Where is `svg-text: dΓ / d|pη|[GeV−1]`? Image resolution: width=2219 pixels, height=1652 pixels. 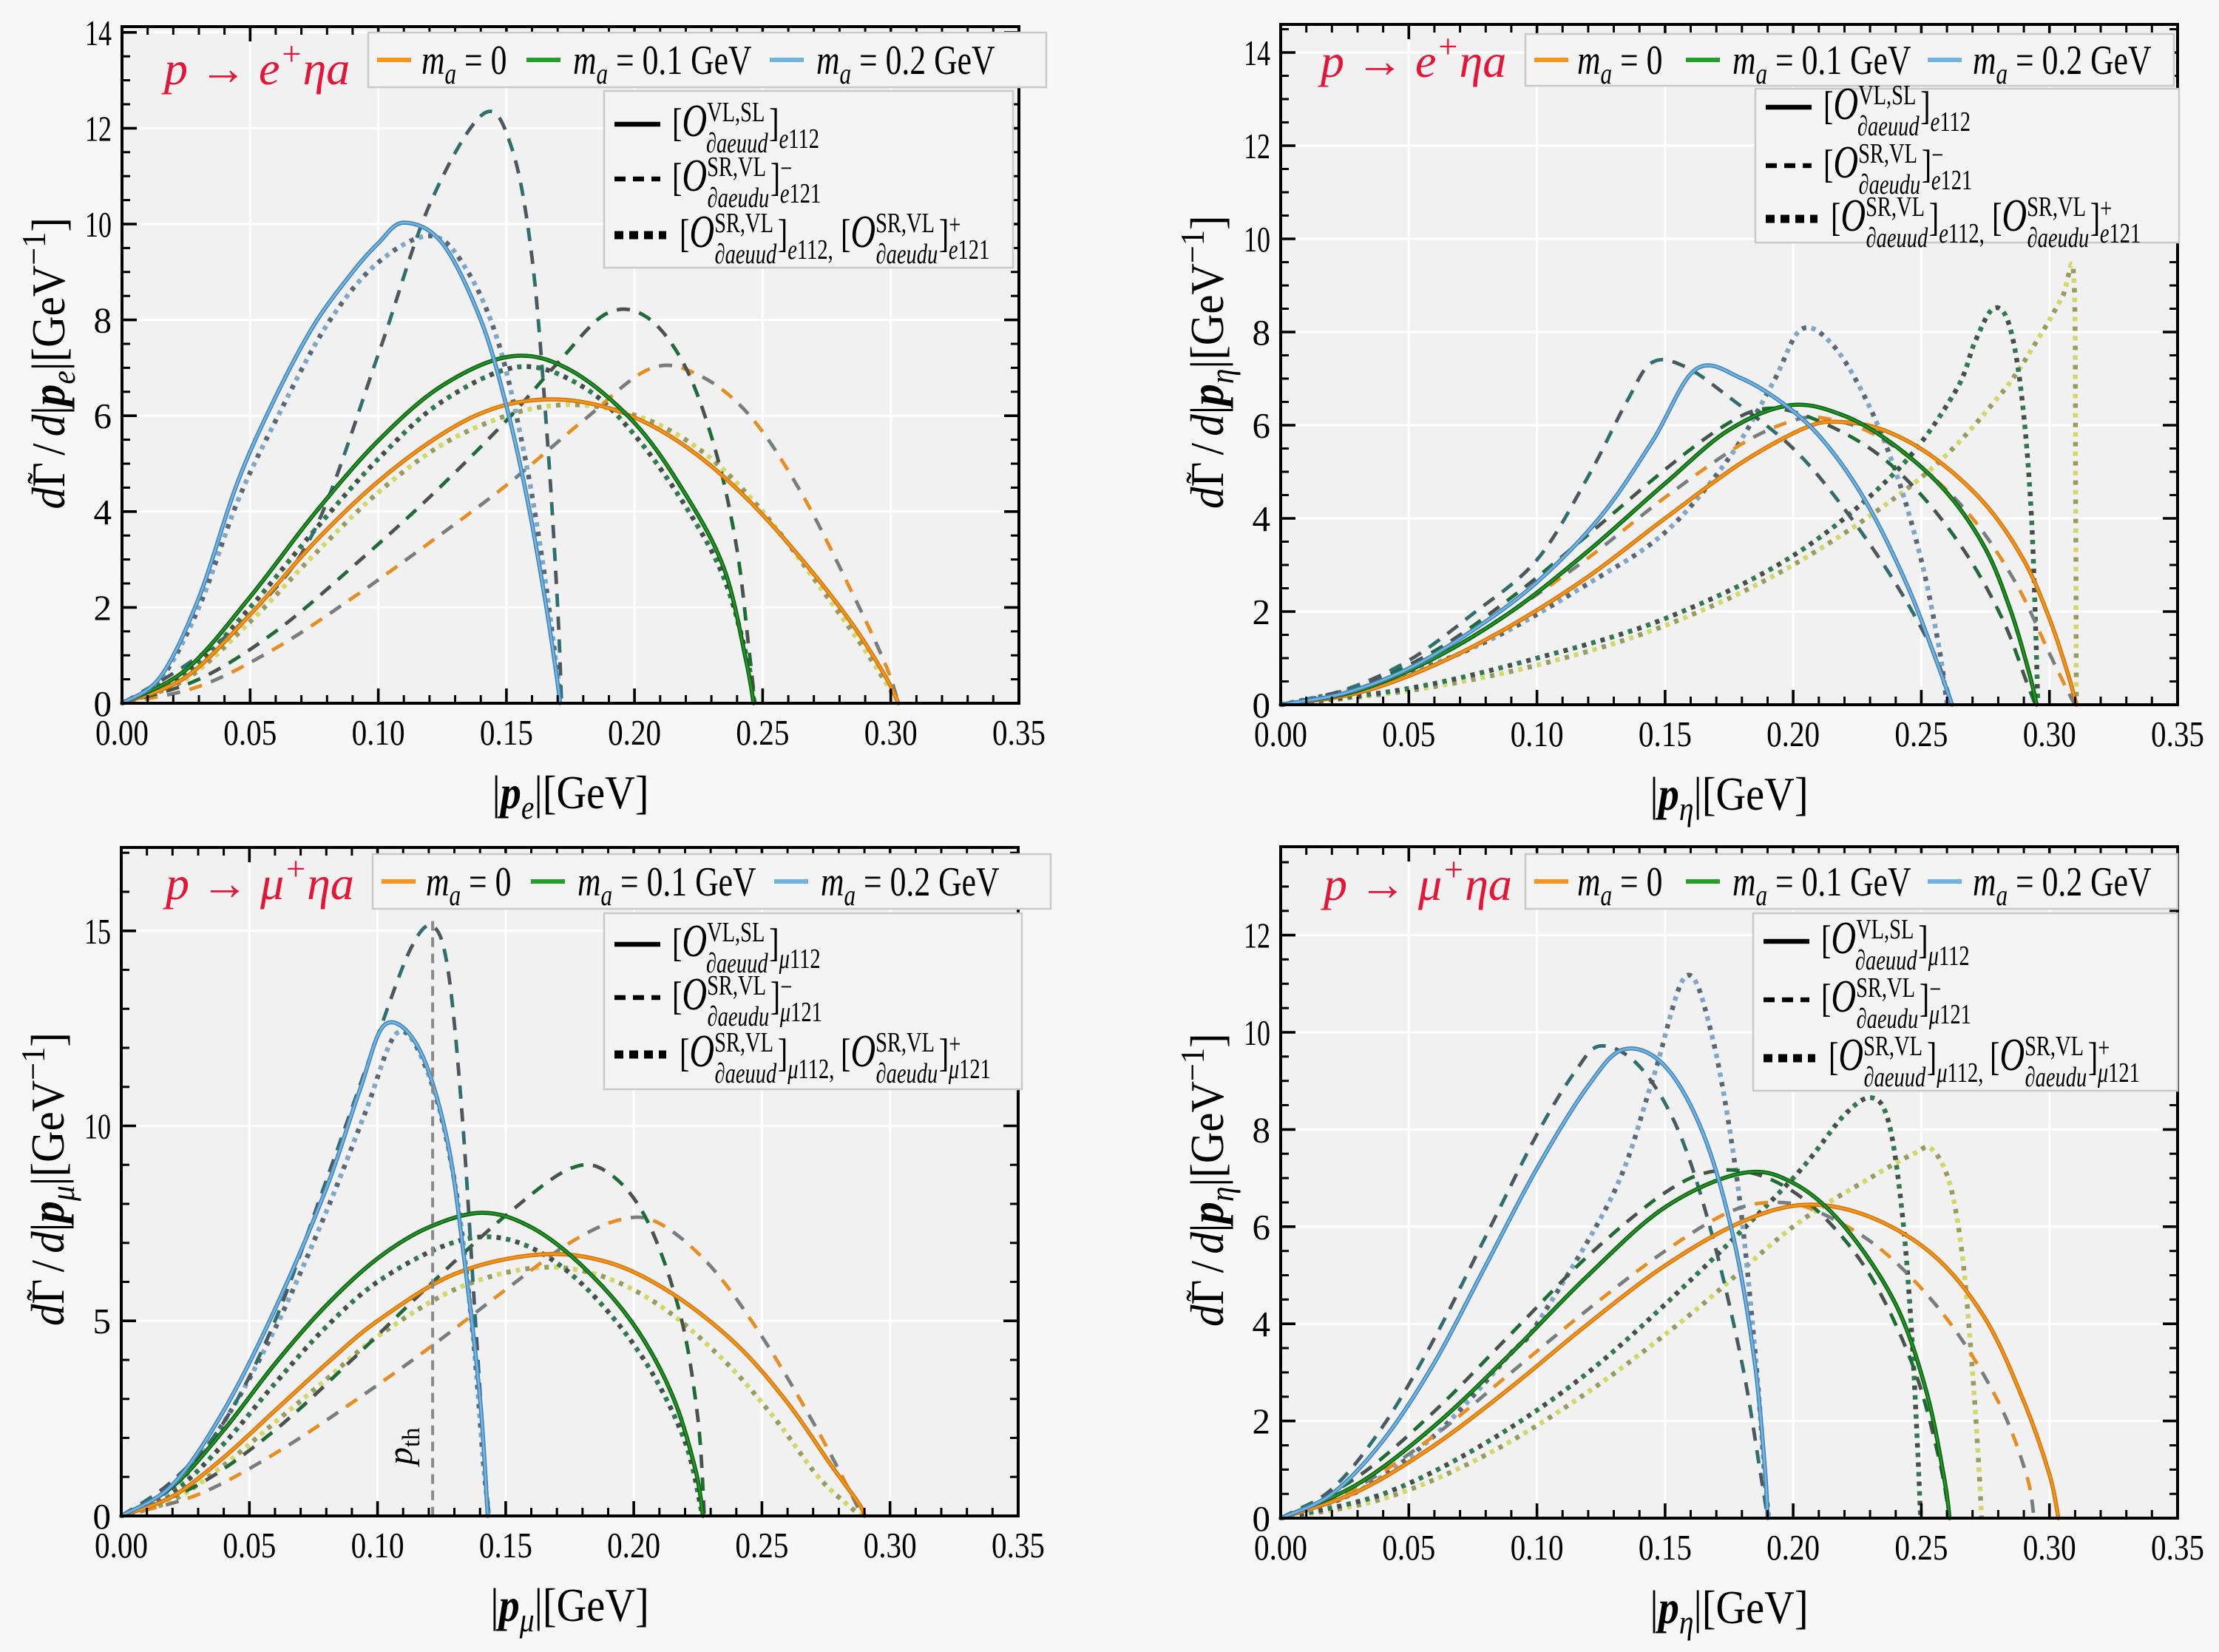
svg-text: dΓ / d|pη|[GeV−1] is located at coordinates (1207, 1180).